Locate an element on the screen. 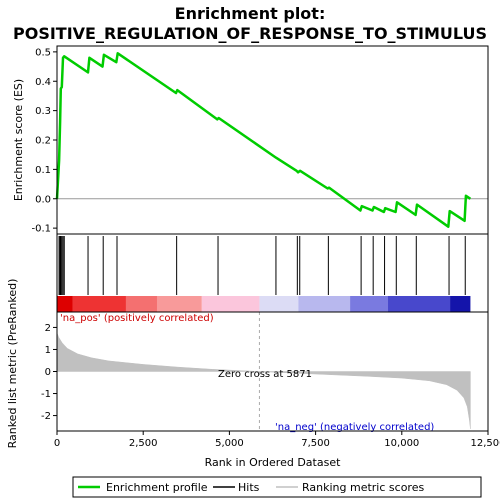  top-ytick-label: 0.4 is located at coordinates (43, 82).